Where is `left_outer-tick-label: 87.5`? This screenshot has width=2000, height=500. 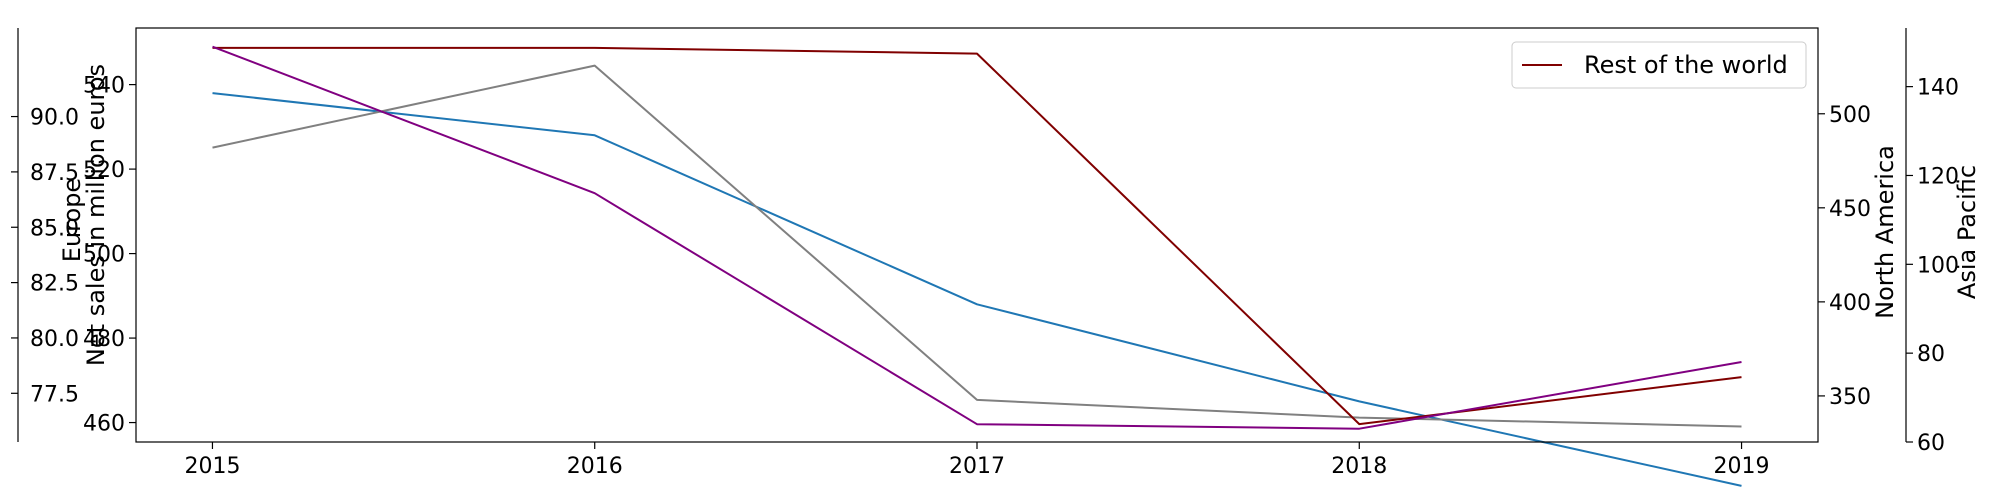
left_outer-tick-label: 87.5 is located at coordinates (54, 173).